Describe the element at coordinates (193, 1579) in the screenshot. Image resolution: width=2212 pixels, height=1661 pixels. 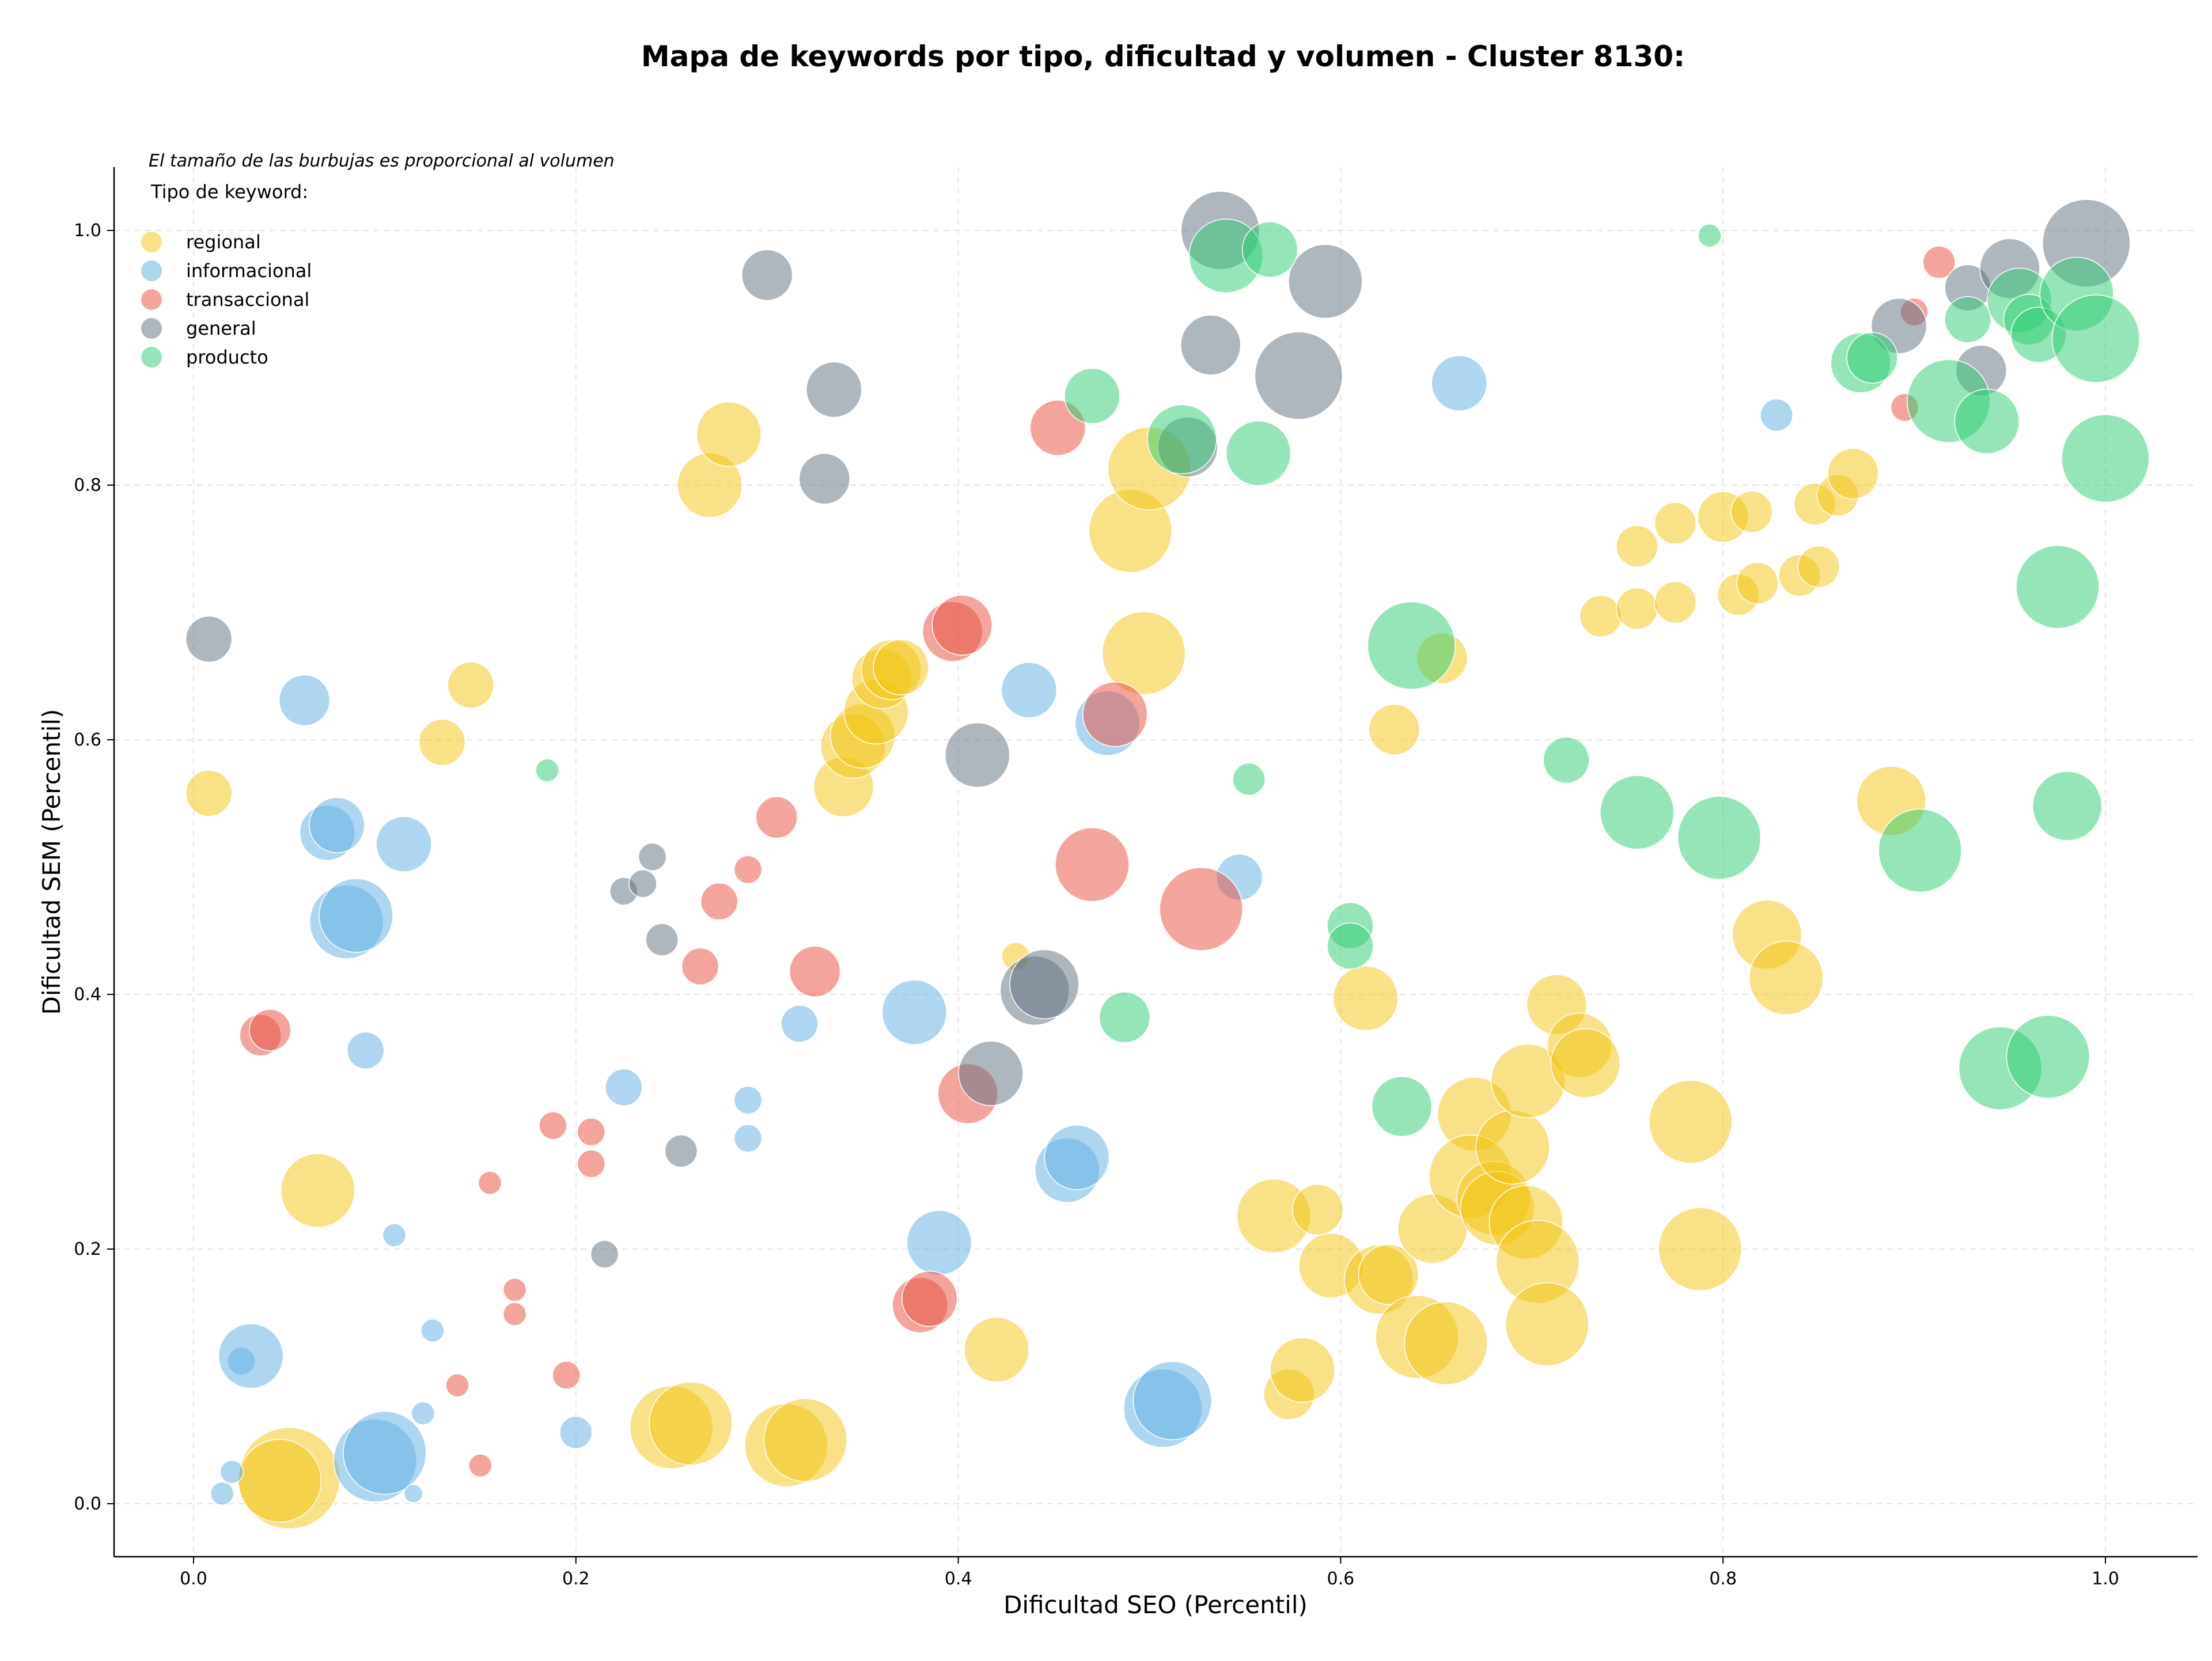
I see `x-tick-label: 0.0` at that location.